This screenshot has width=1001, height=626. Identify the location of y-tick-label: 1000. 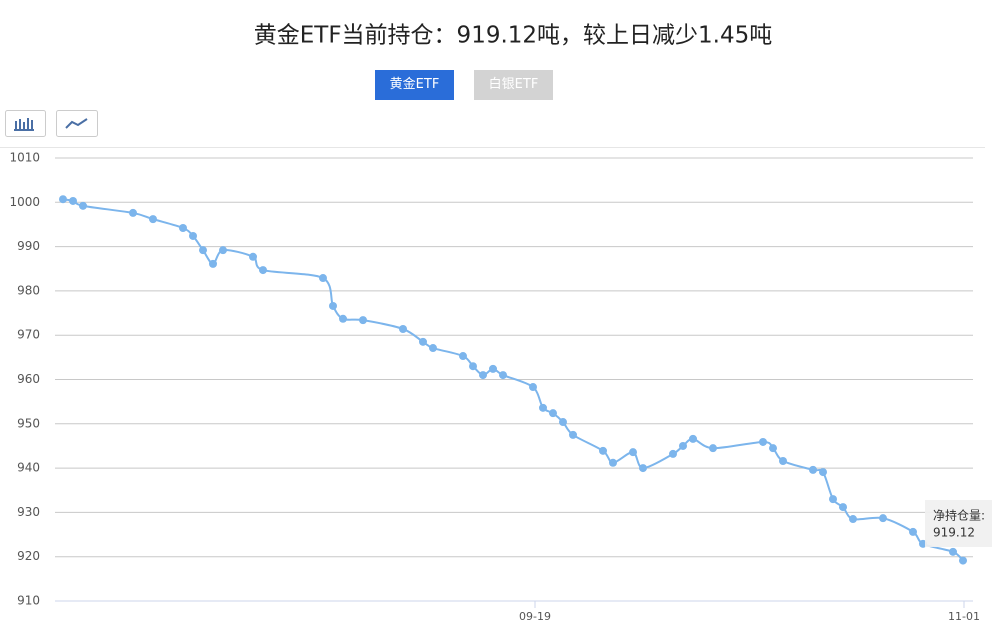
(24, 202).